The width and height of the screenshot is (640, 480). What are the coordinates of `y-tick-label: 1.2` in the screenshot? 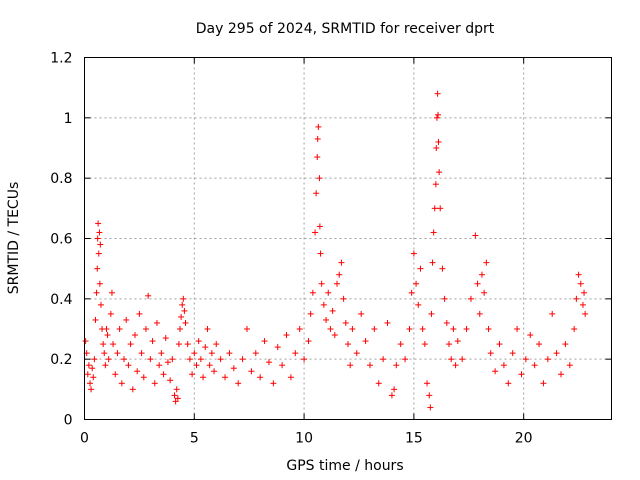 It's located at (61, 59).